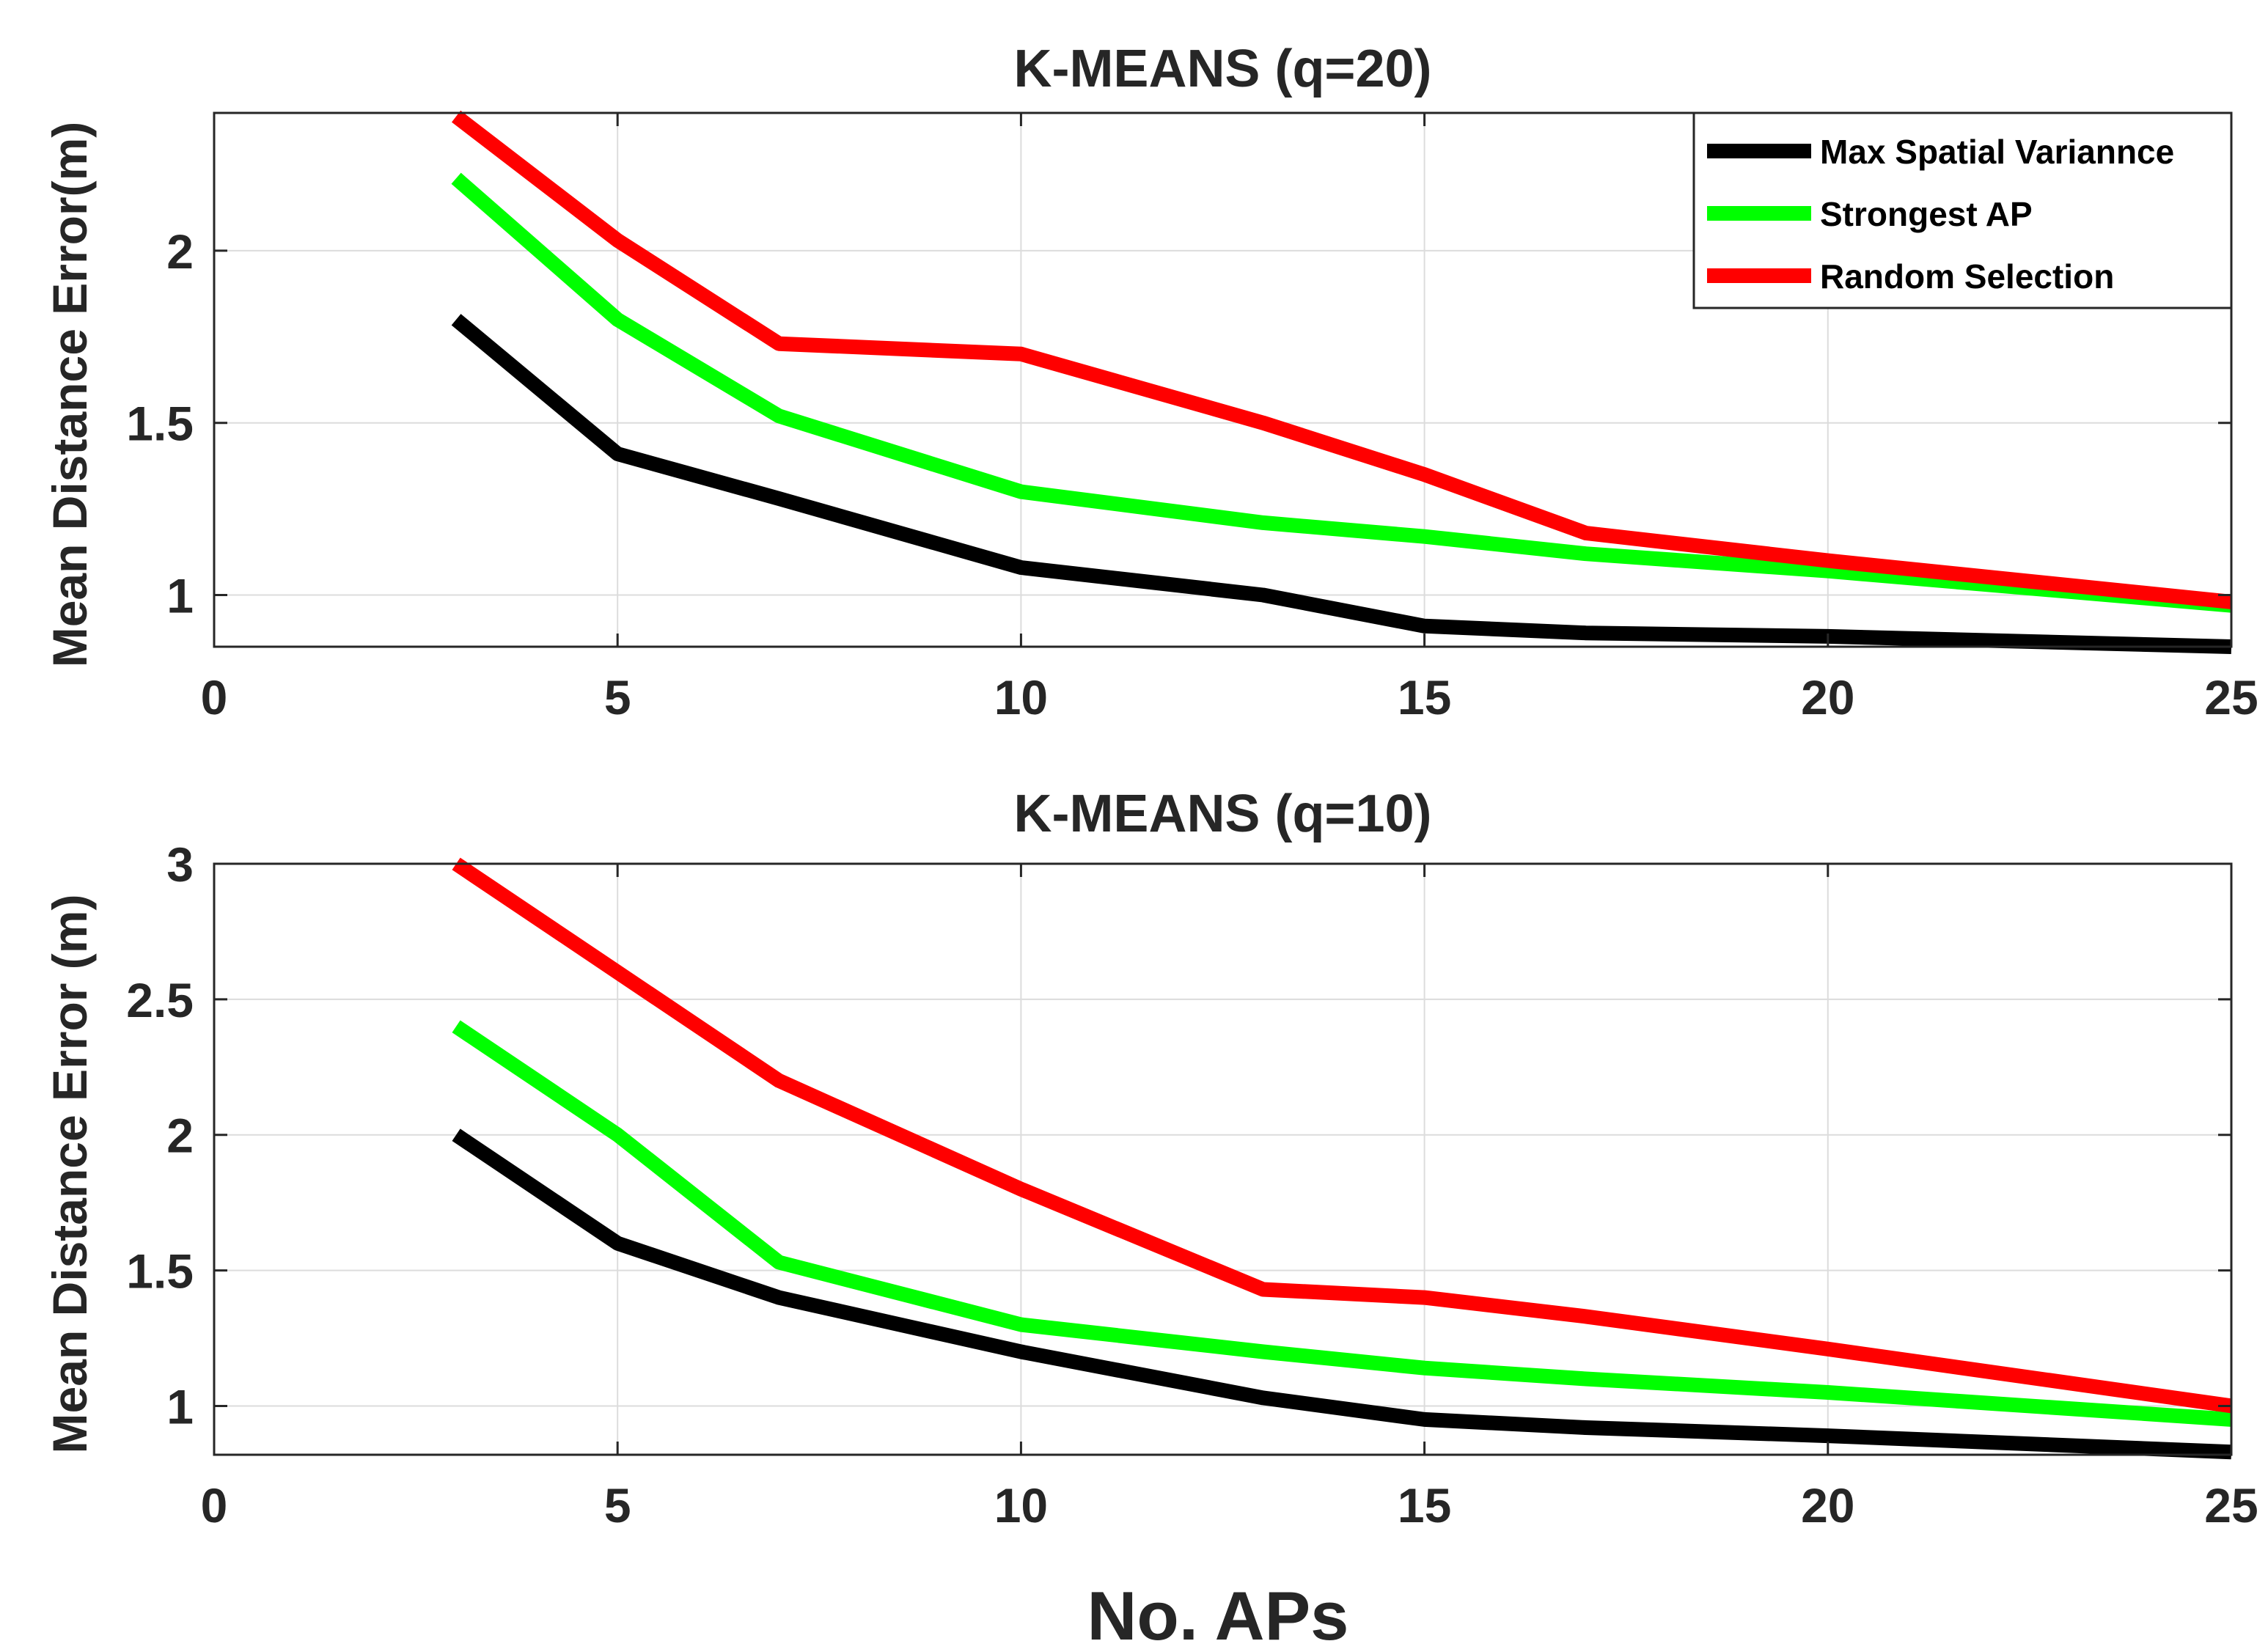 The height and width of the screenshot is (1652, 2268). I want to click on chart-title: K-MEANS (q=20), so click(1222, 69).